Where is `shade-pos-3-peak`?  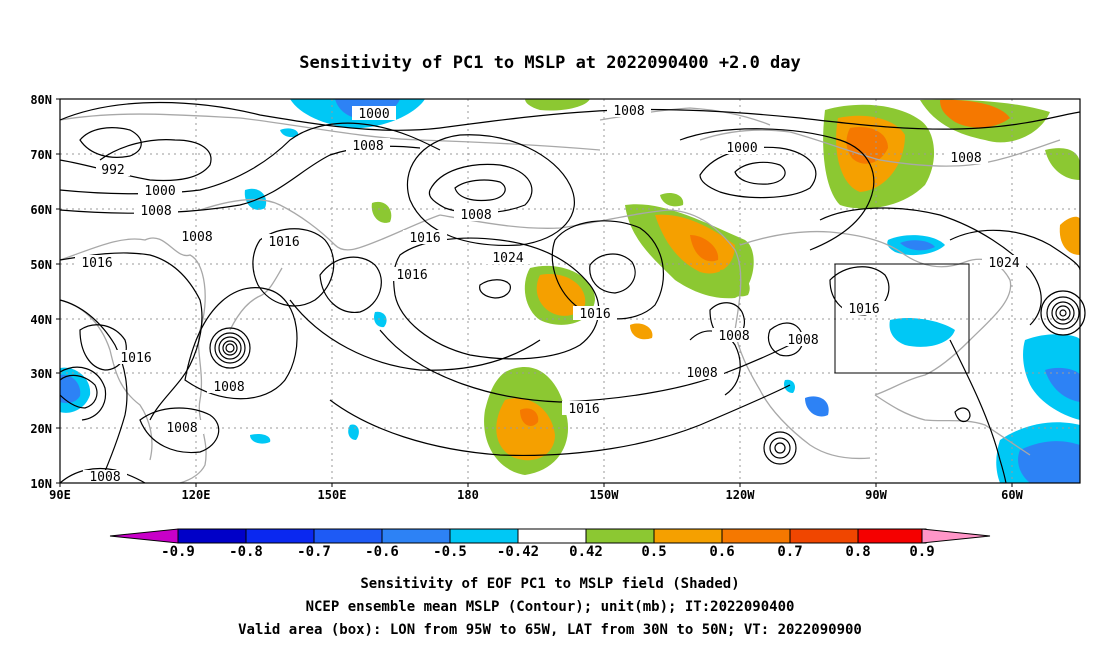 shade-pos-3-peak is located at coordinates (704, 248).